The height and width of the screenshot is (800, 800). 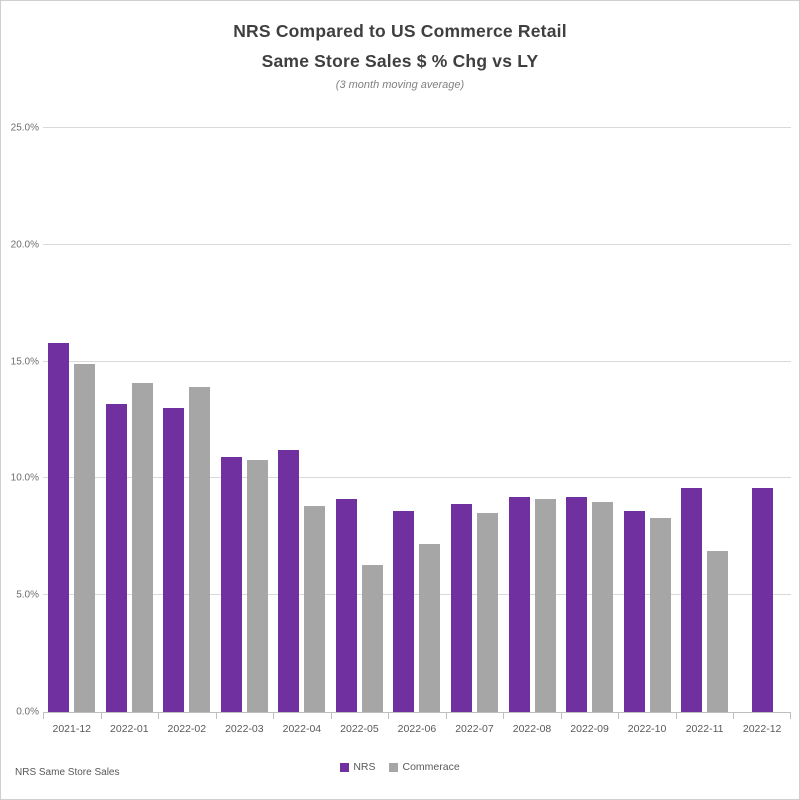 What do you see at coordinates (431, 767) in the screenshot?
I see `legend-label-commerce: Commerace` at bounding box center [431, 767].